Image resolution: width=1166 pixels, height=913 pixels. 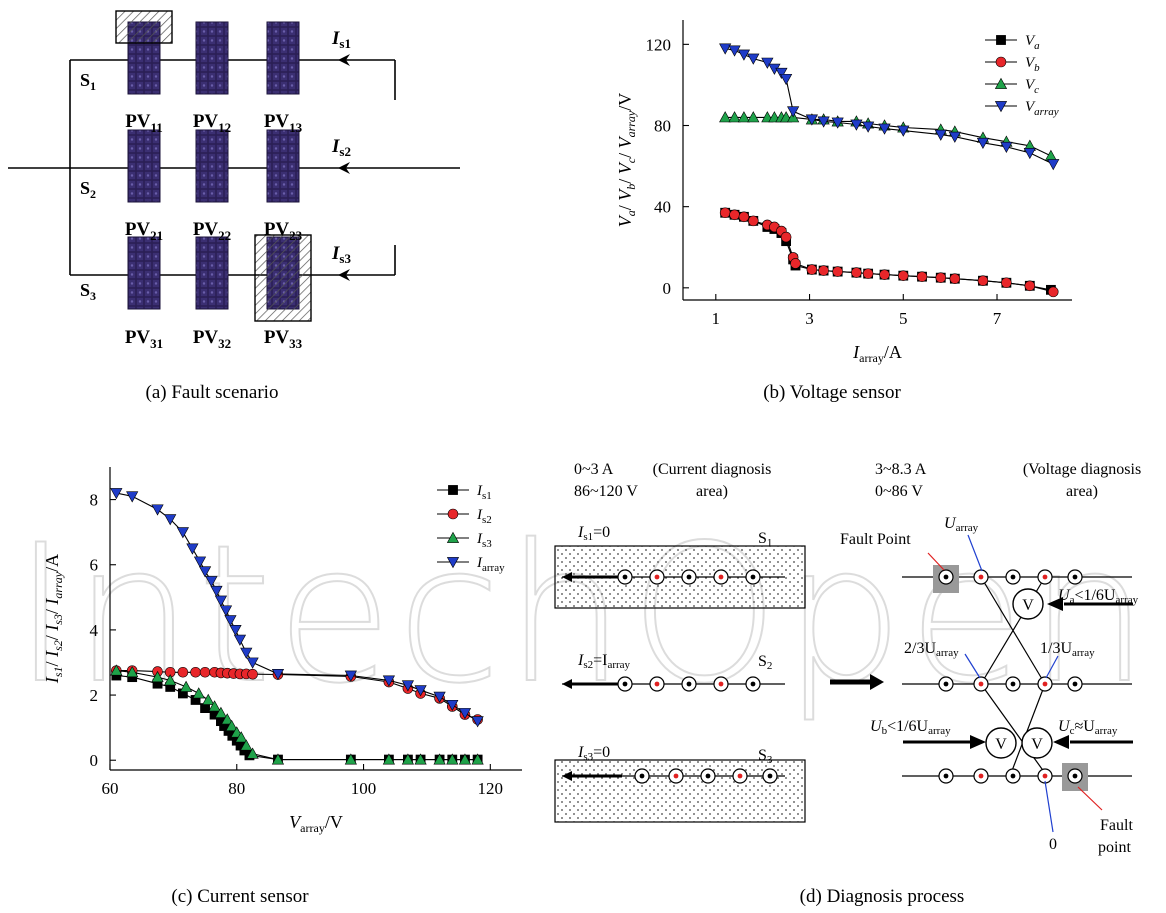 I want to click on y-tick-label: 8, so click(x=94, y=500).